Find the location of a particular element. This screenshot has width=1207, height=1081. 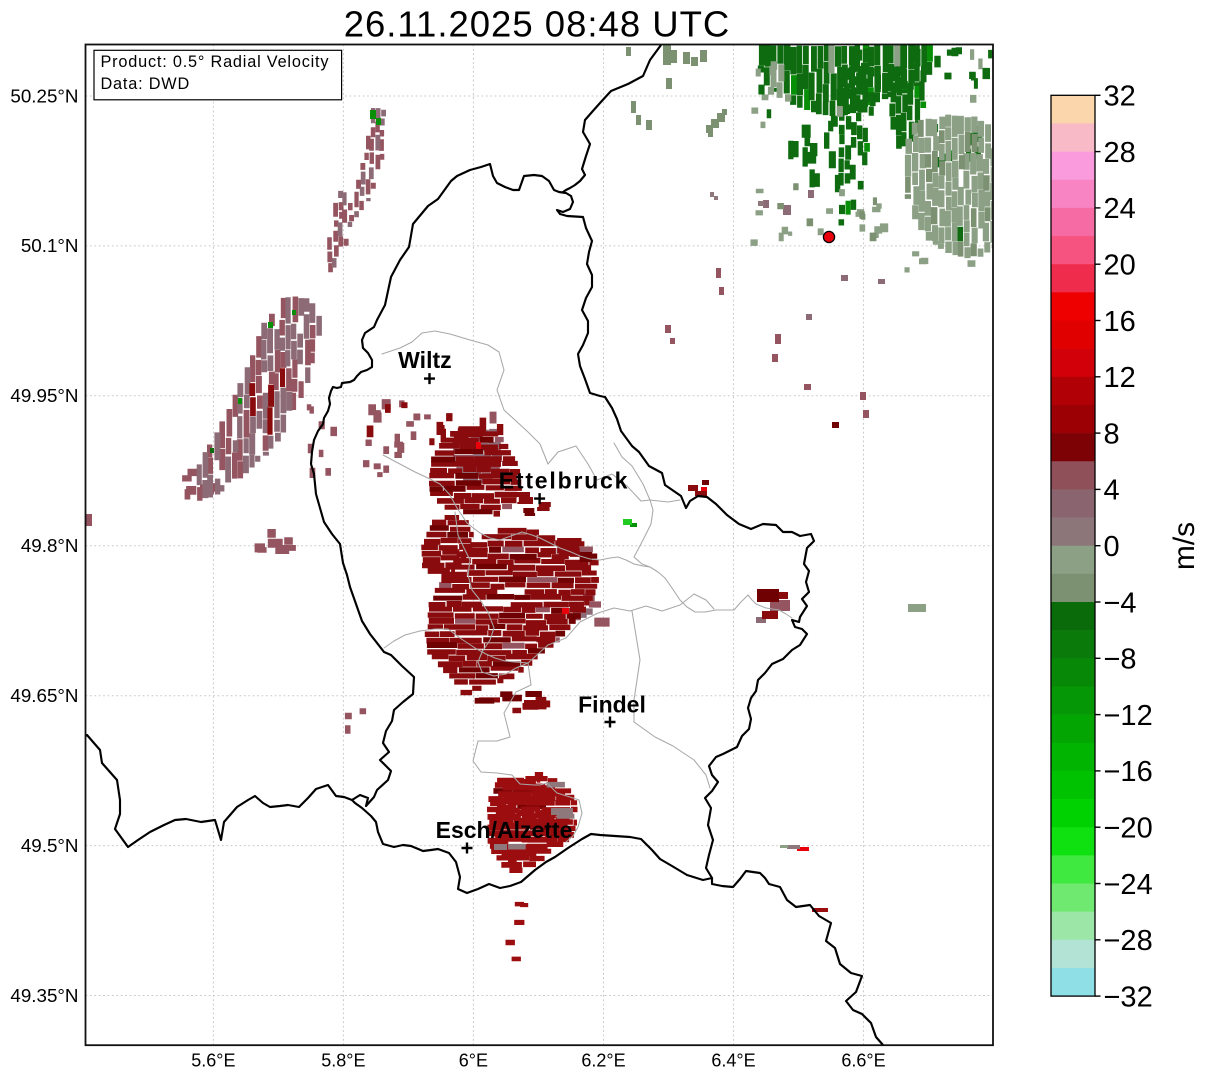

svg-text: 28 is located at coordinates (1120, 153).